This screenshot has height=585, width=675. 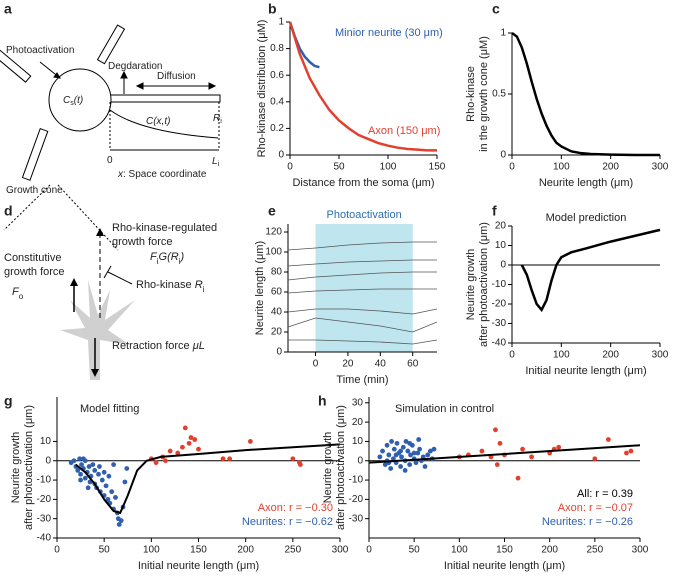 I want to click on annotation: All: r = 0.39, so click(x=605, y=494).